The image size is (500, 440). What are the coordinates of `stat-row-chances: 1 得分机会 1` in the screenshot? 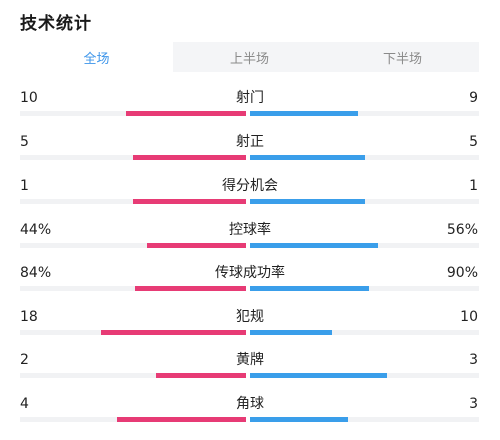 It's located at (250, 198).